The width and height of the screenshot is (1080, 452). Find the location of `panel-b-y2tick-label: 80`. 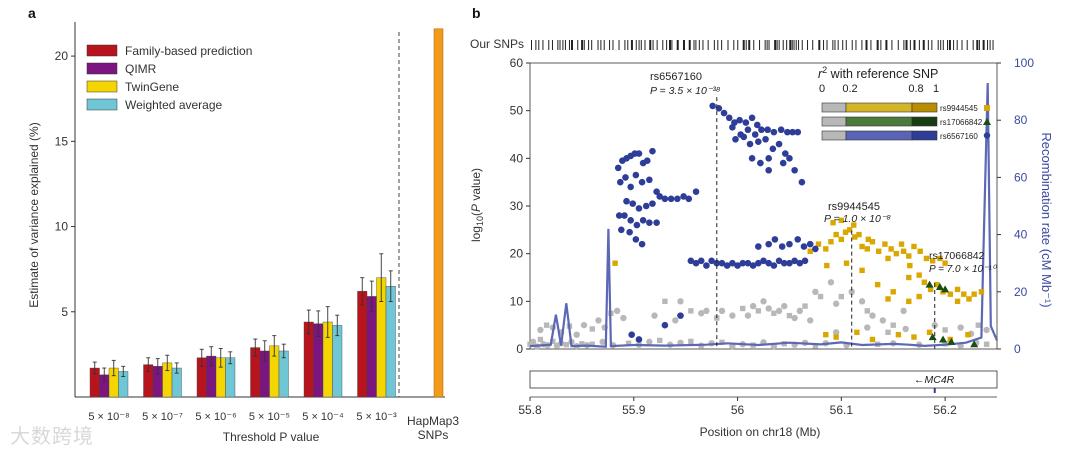

panel-b-y2tick-label: 80 is located at coordinates (1021, 120).